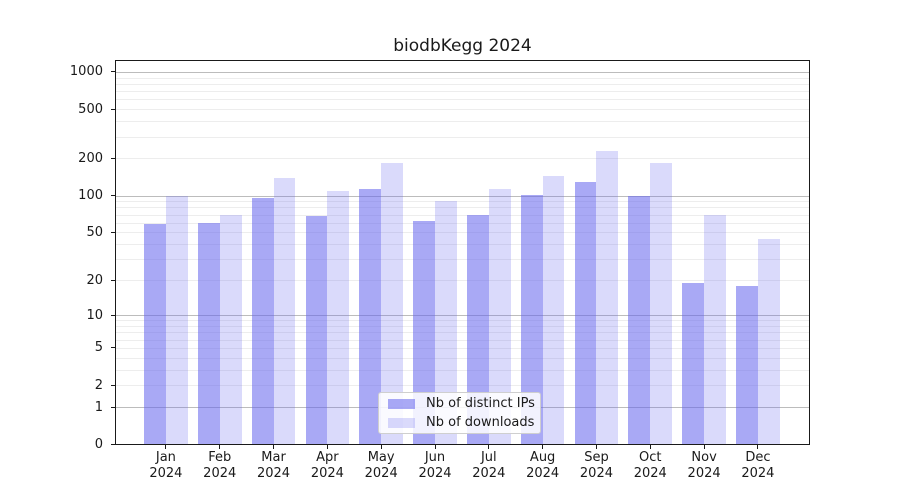 The width and height of the screenshot is (900, 500). What do you see at coordinates (480, 403) in the screenshot?
I see `legend-label-distinct-ips: Nb of distinct IPs` at bounding box center [480, 403].